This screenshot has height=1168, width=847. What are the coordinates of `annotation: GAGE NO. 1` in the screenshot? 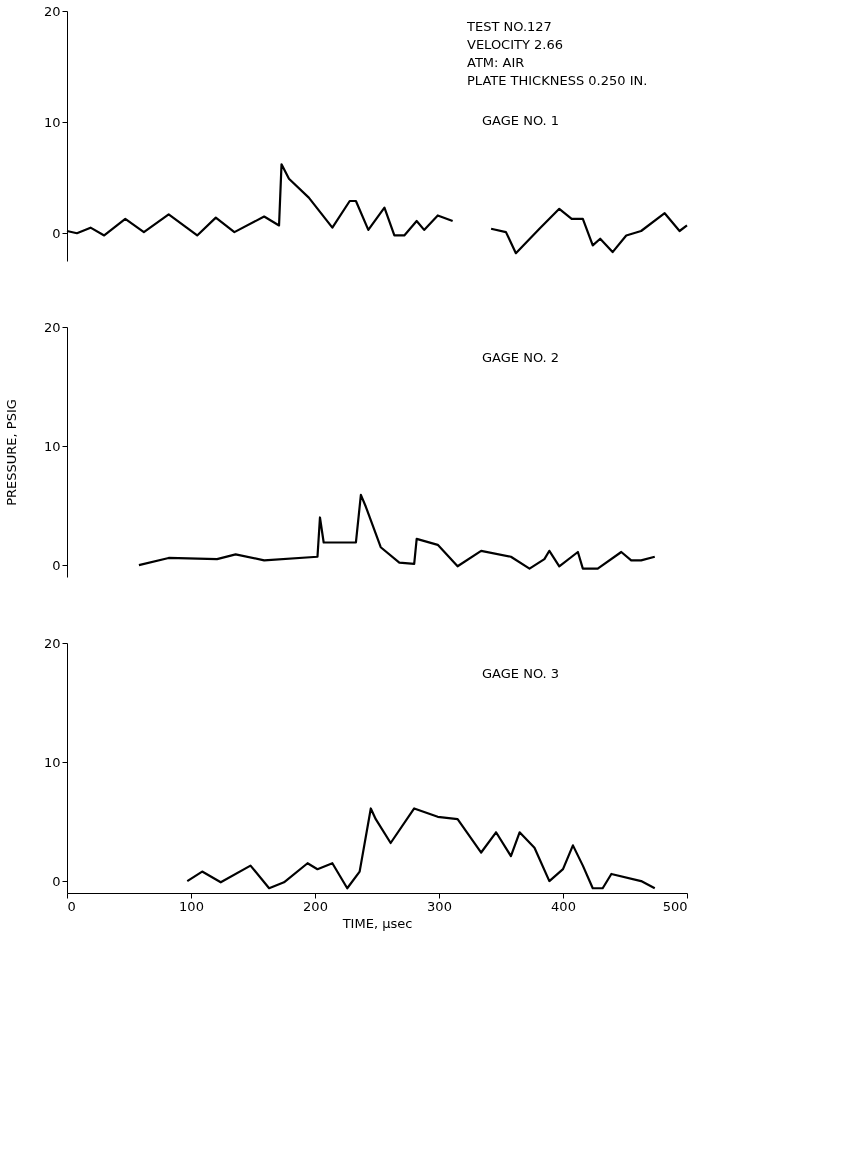 It's located at (521, 120).